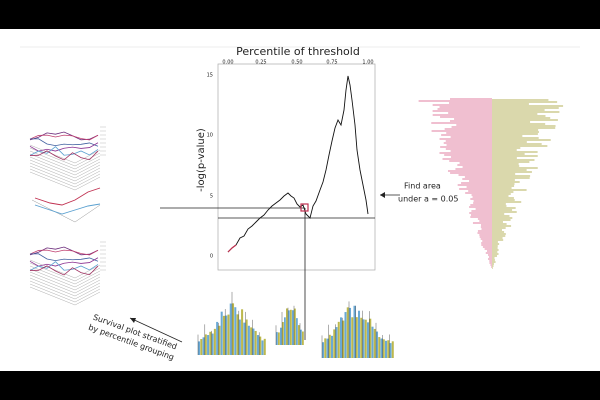  Describe the element at coordinates (210, 76) in the screenshot. I see `y-tick-label: 15` at that location.